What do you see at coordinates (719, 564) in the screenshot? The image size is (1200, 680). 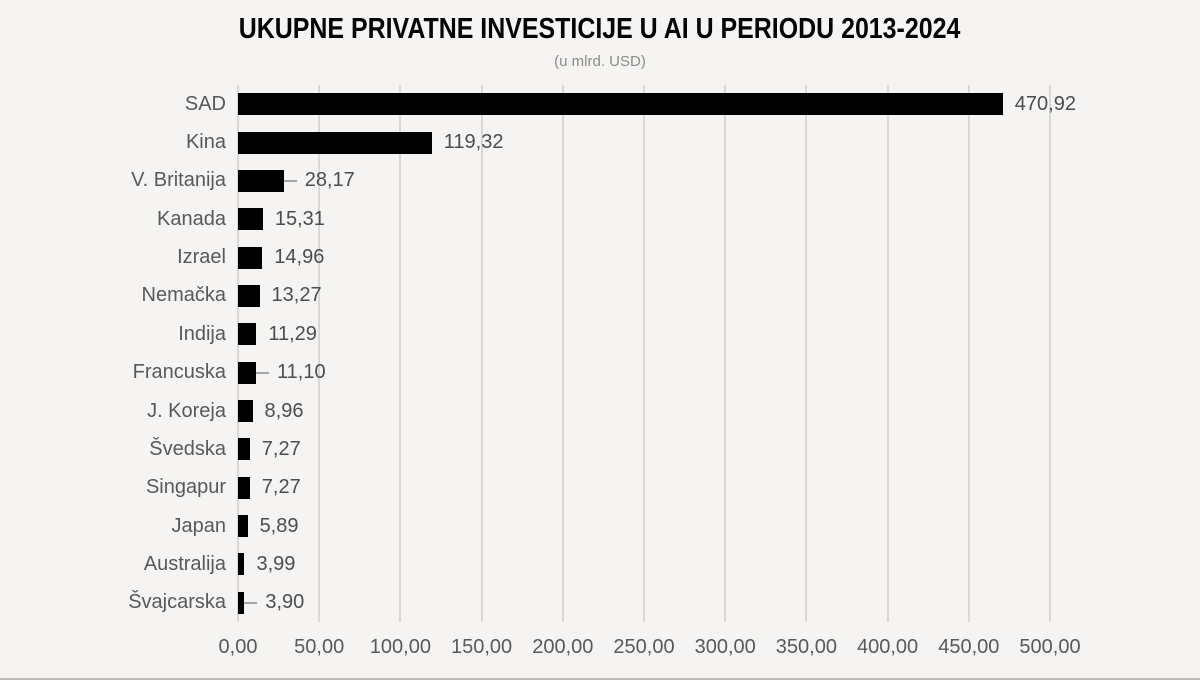 I see `bar-row: 3,99` at bounding box center [719, 564].